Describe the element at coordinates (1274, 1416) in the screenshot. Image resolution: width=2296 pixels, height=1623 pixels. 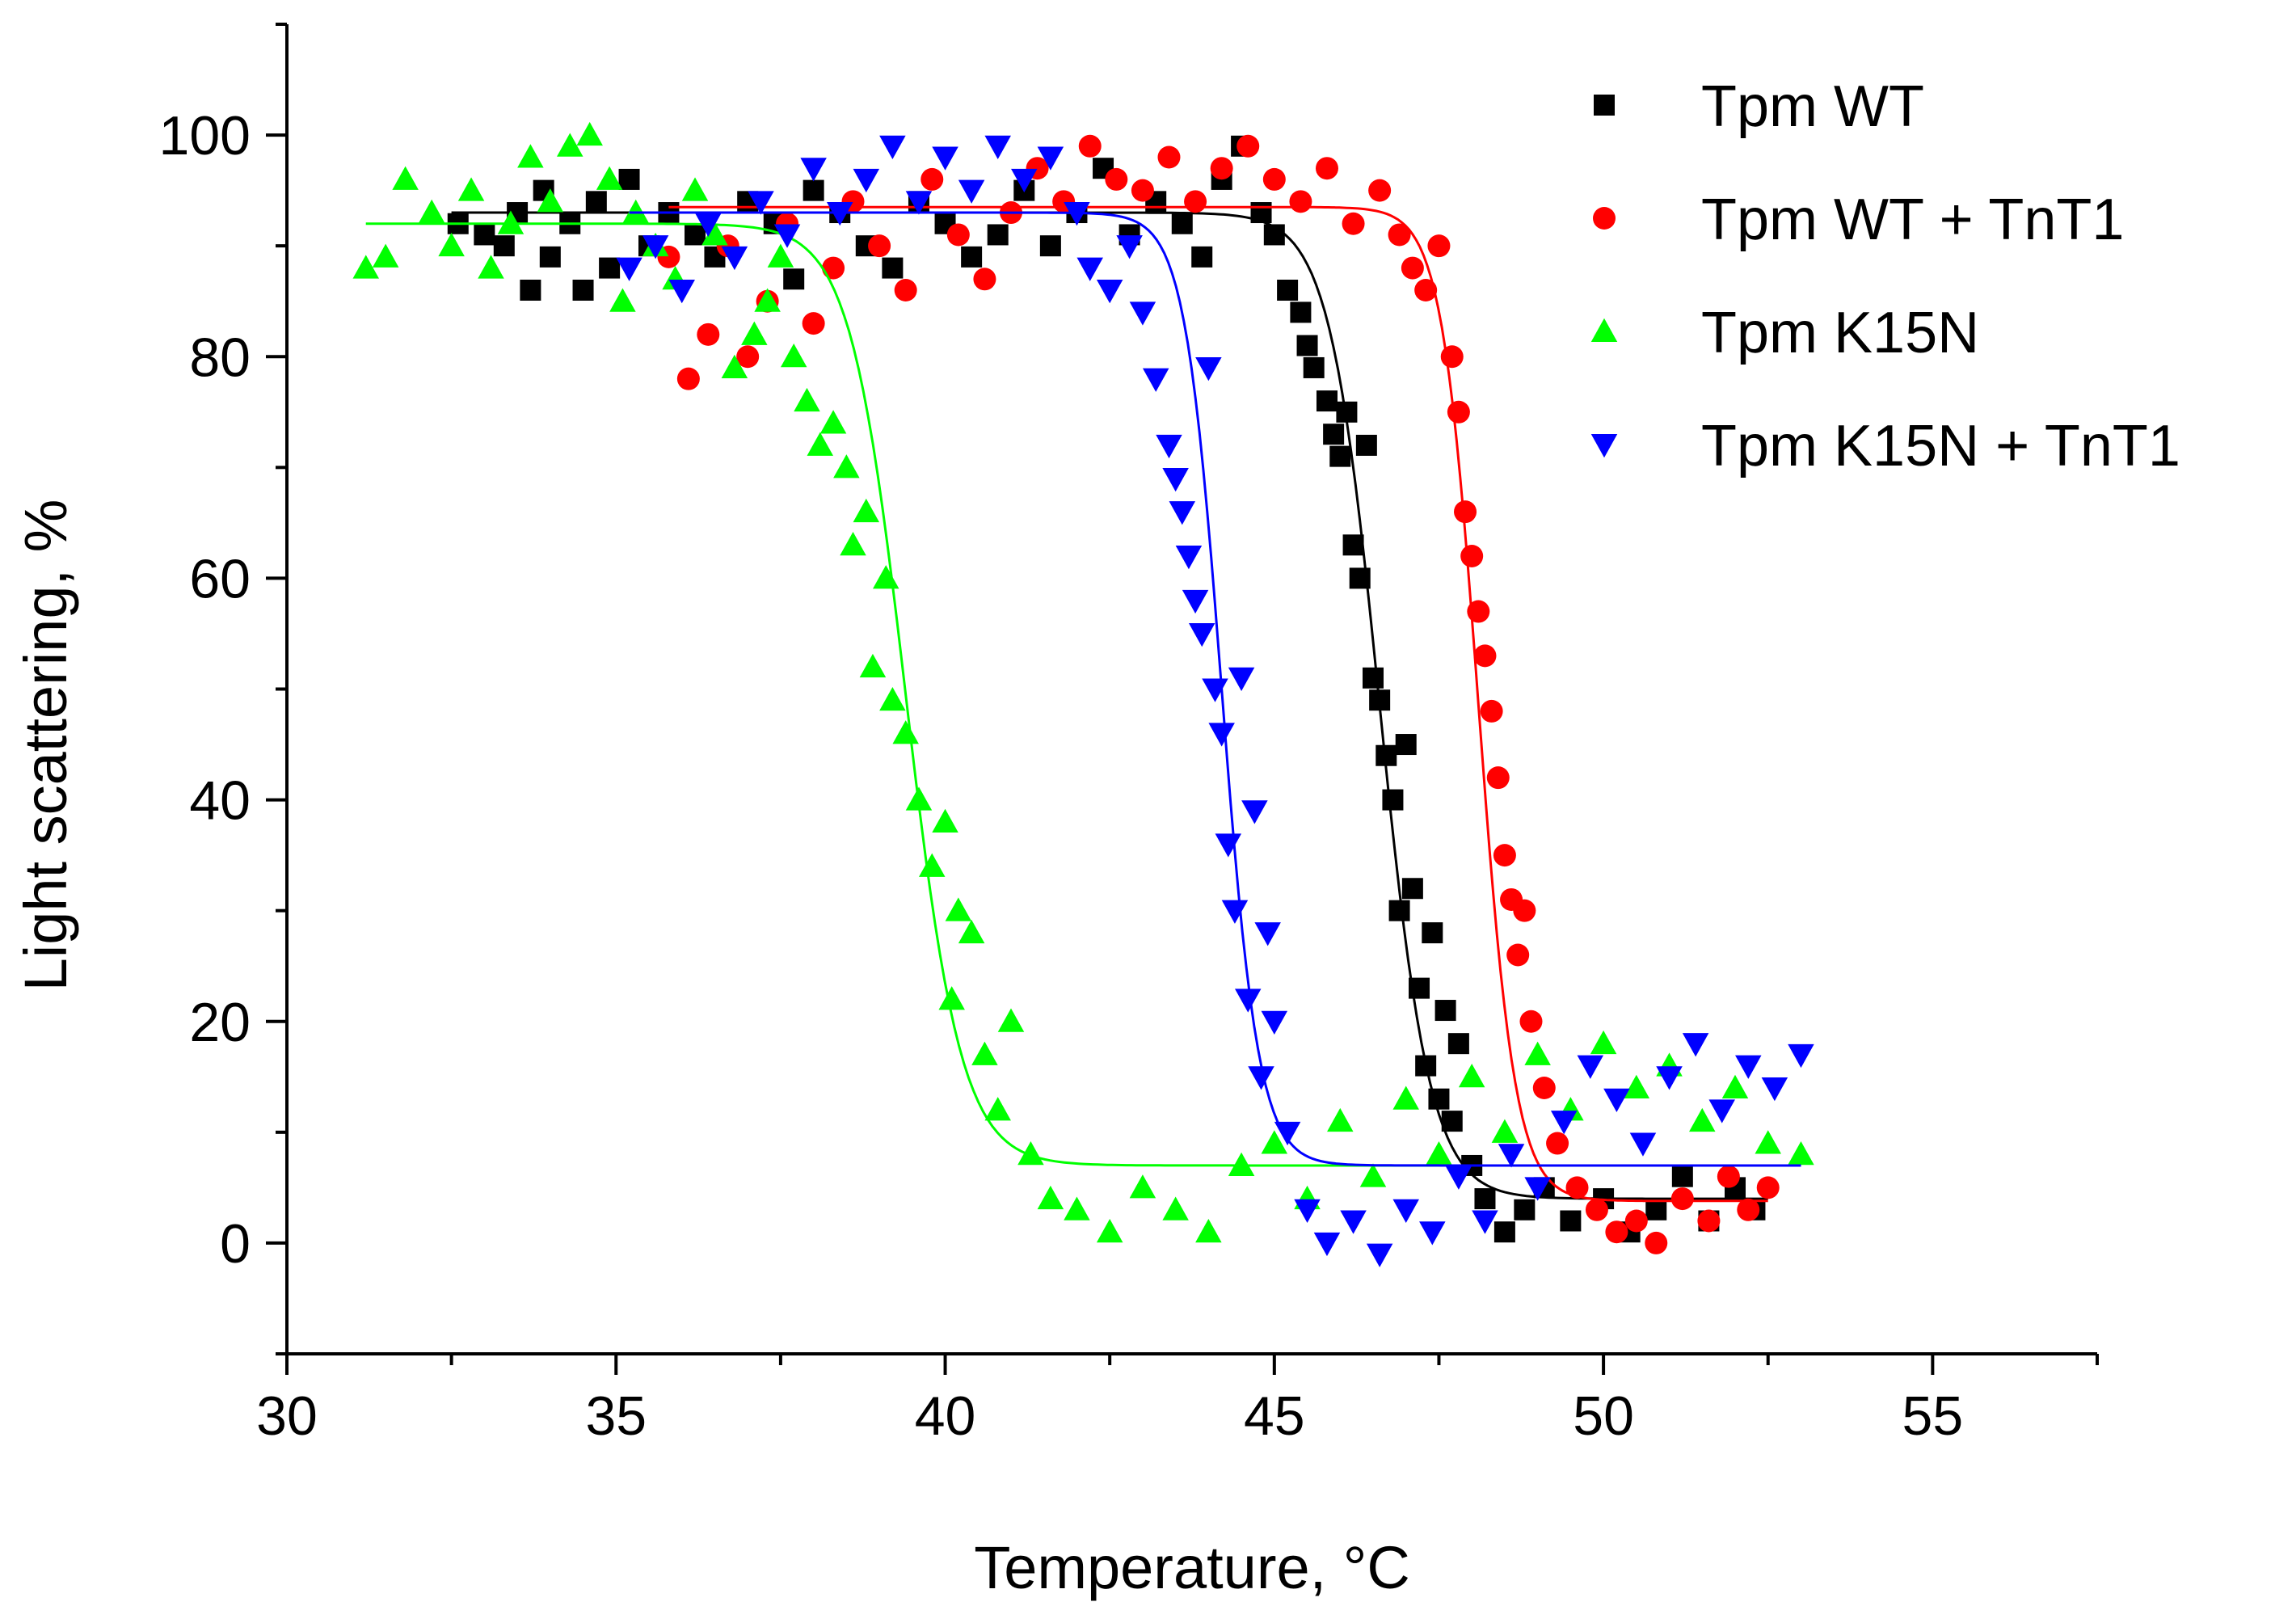
I see `x-tick-label: 45` at that location.